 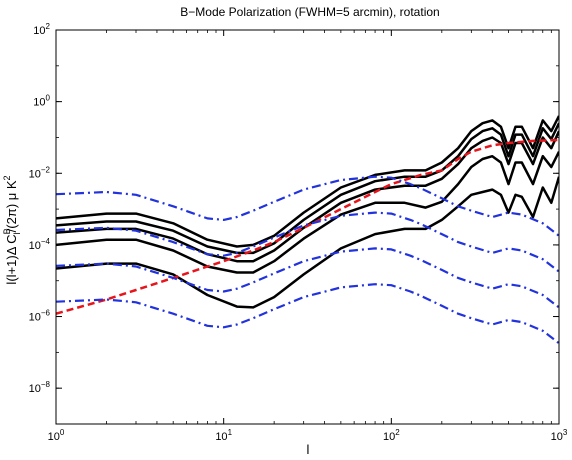 I want to click on x-axis-label: l, so click(x=308, y=449).